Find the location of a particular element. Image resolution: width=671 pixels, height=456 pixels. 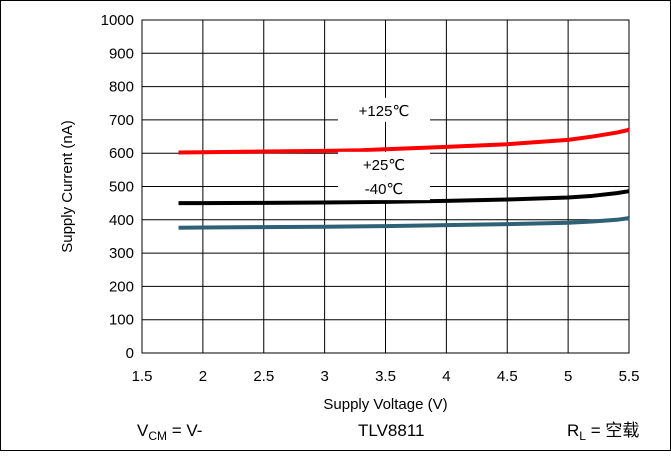

y-tick-label: 200 is located at coordinates (121, 286).